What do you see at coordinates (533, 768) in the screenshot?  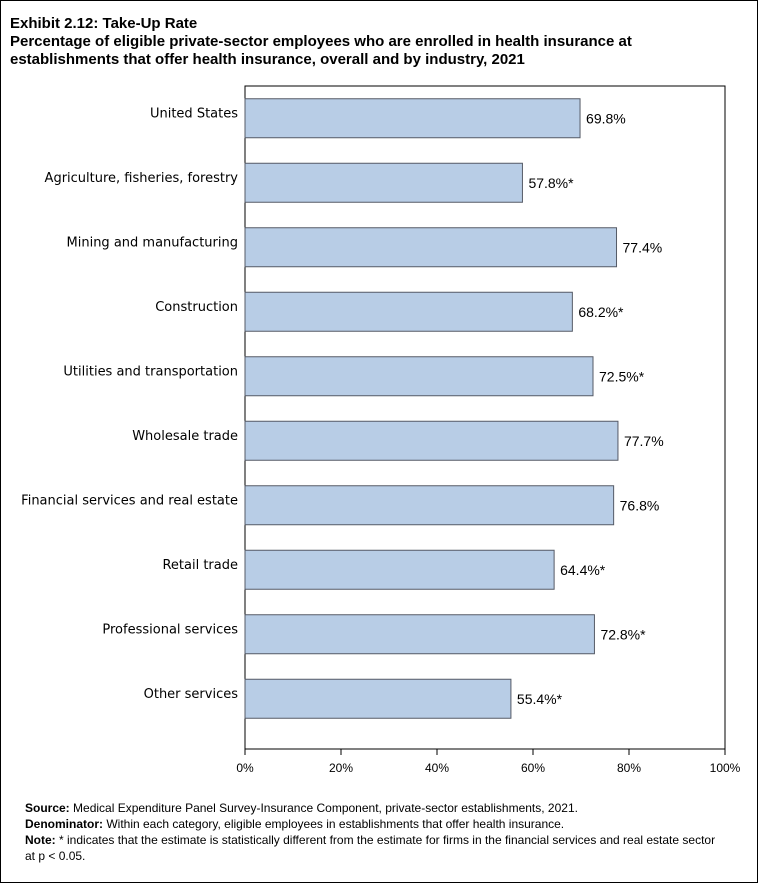 I see `x-tick-label: 60%` at bounding box center [533, 768].